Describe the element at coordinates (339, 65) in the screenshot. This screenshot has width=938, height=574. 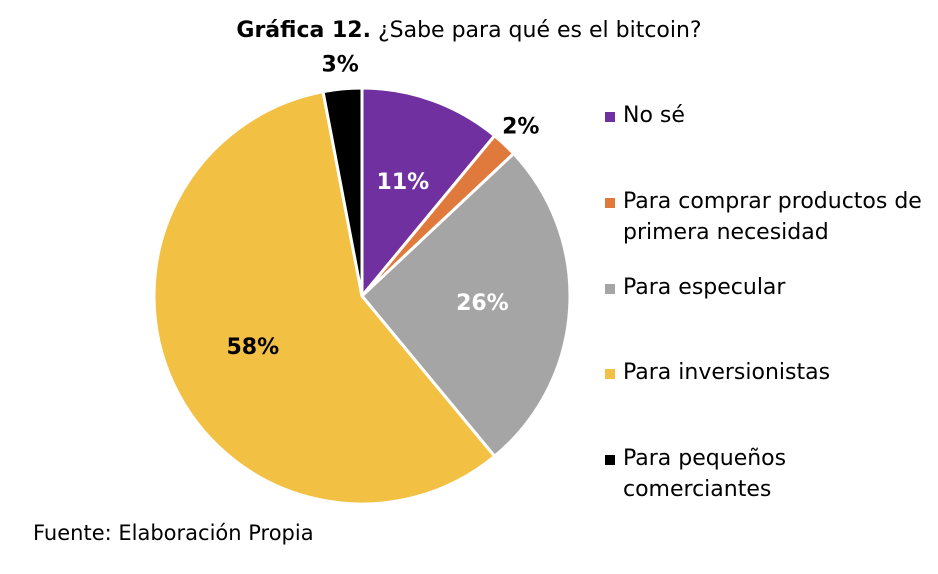
I see `data-label-para-pequenos-comerciantes: 3%` at that location.